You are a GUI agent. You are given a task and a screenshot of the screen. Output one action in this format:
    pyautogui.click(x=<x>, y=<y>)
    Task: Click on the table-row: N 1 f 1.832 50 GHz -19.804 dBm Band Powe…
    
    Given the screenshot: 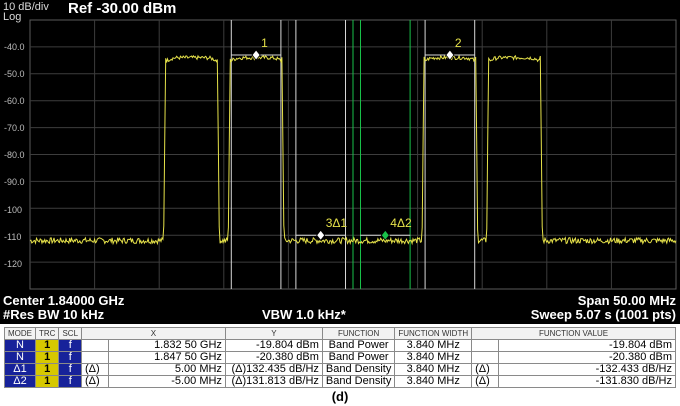 What is the action you would take?
    pyautogui.click(x=340, y=345)
    